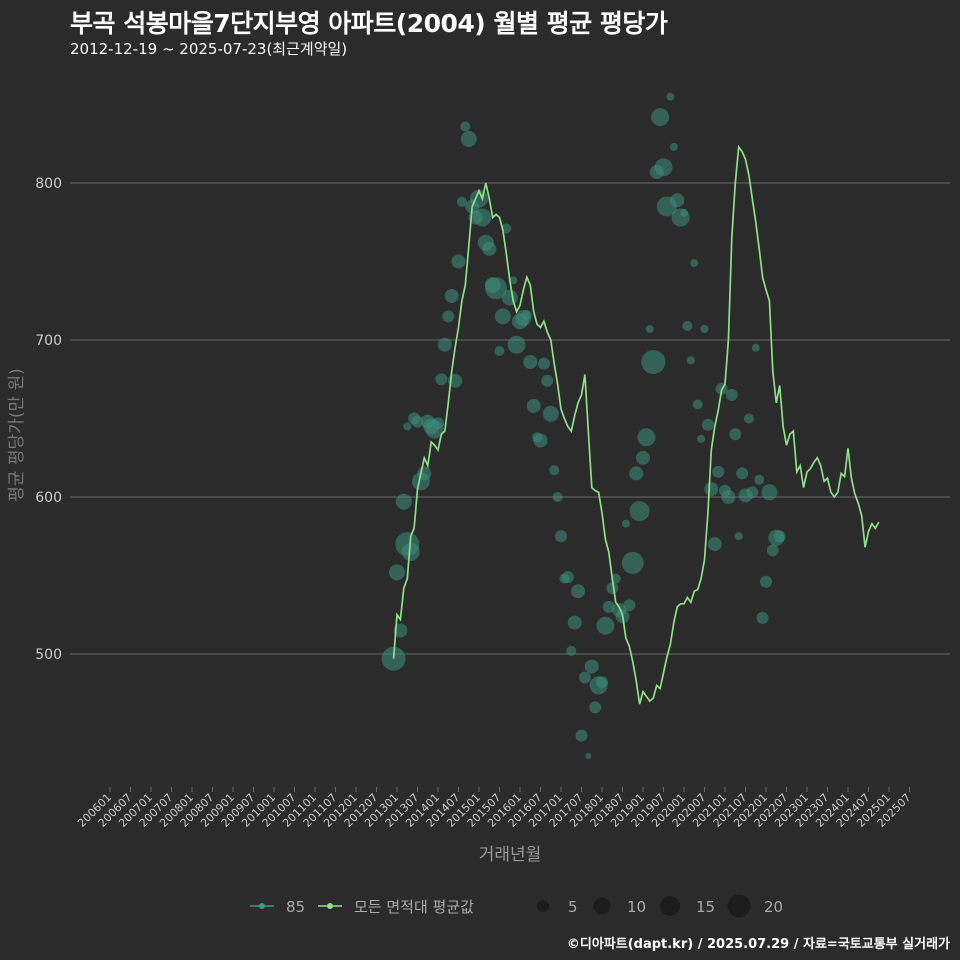  What do you see at coordinates (209, 49) in the screenshot?
I see `chart-subtitle: 2012-12-19 ~ 2025-07-23(최근계약일)` at bounding box center [209, 49].